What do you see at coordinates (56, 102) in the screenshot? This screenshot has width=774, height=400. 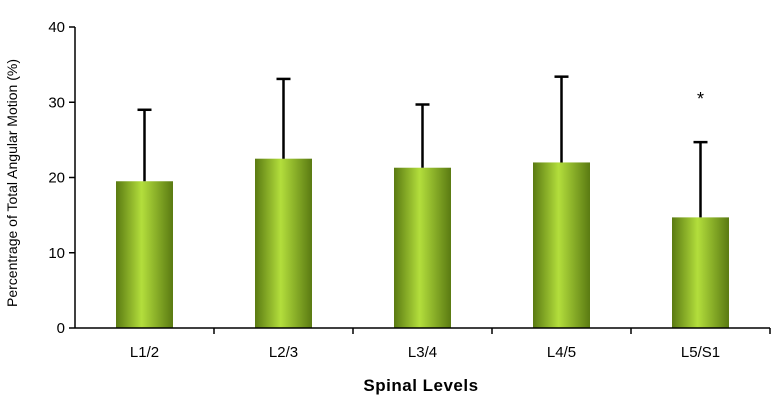 I see `y-tick-label: 30` at bounding box center [56, 102].